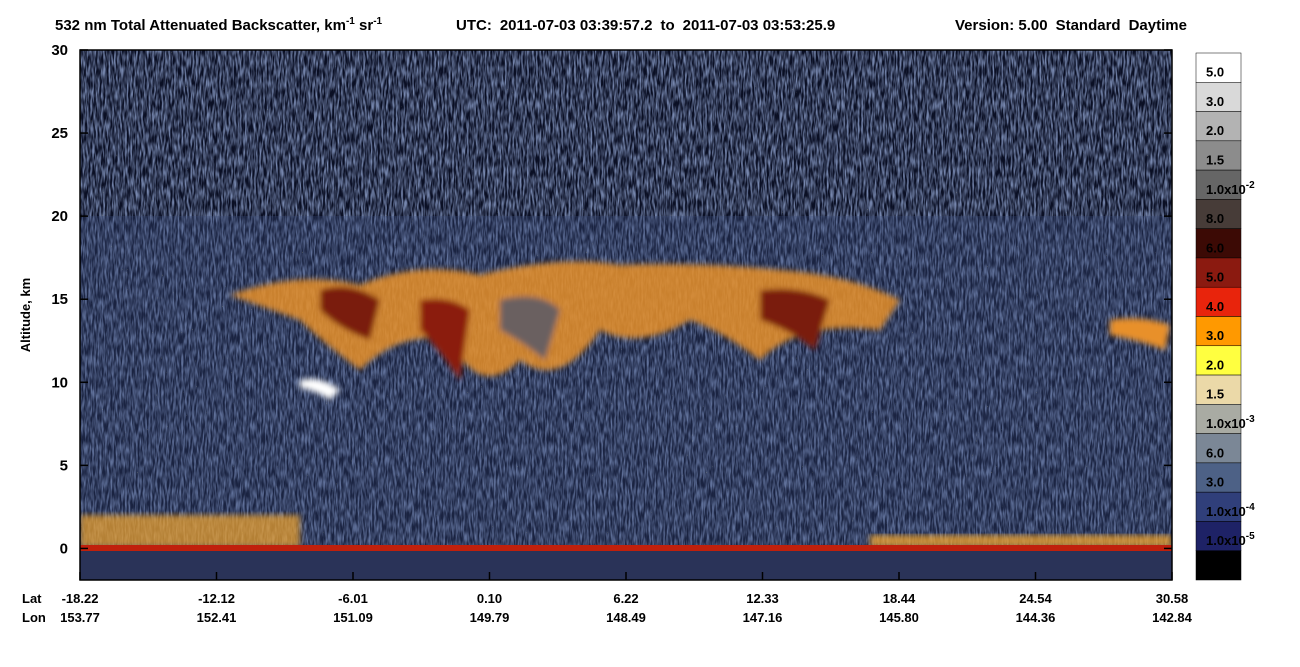 The height and width of the screenshot is (667, 1300). What do you see at coordinates (1250, 419) in the screenshot?
I see `colorbar-label-exp: -3` at bounding box center [1250, 419].